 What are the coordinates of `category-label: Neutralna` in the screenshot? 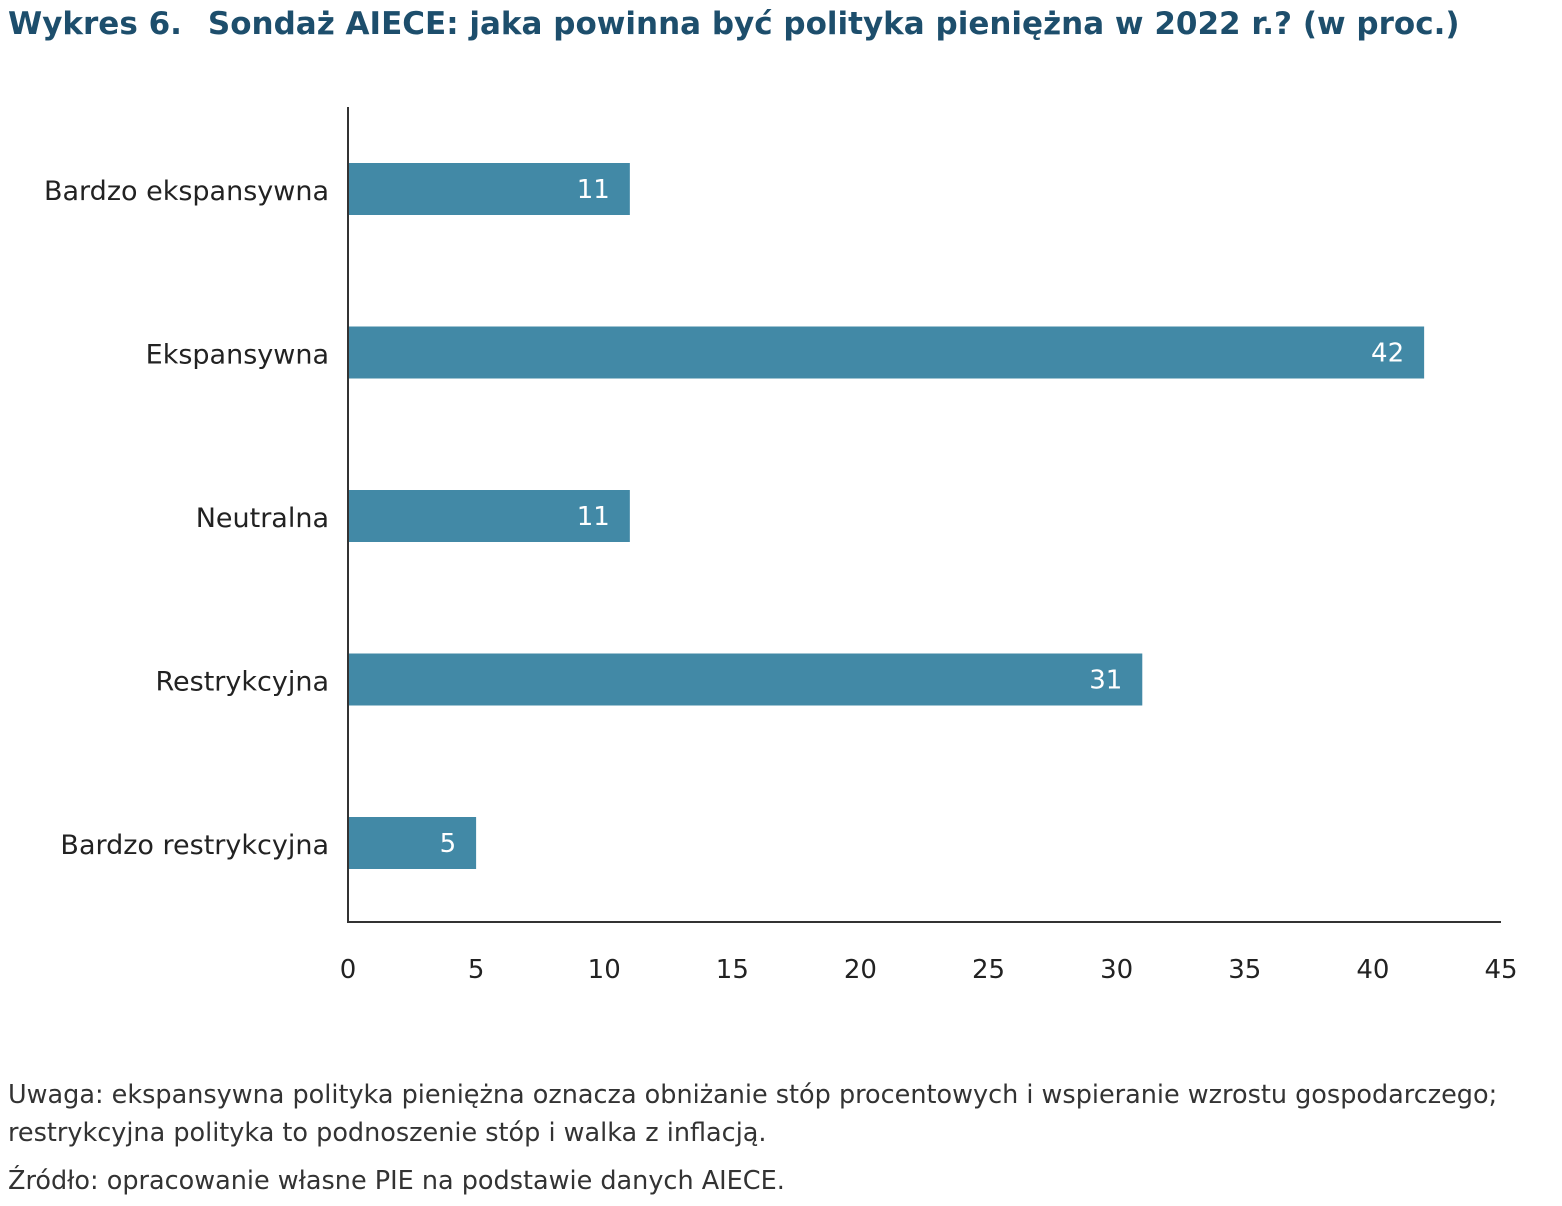 It's located at (262, 518).